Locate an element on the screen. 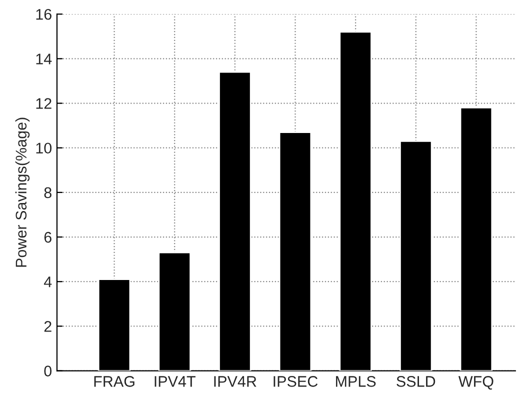  x-tick-label: SSLD is located at coordinates (416, 381).